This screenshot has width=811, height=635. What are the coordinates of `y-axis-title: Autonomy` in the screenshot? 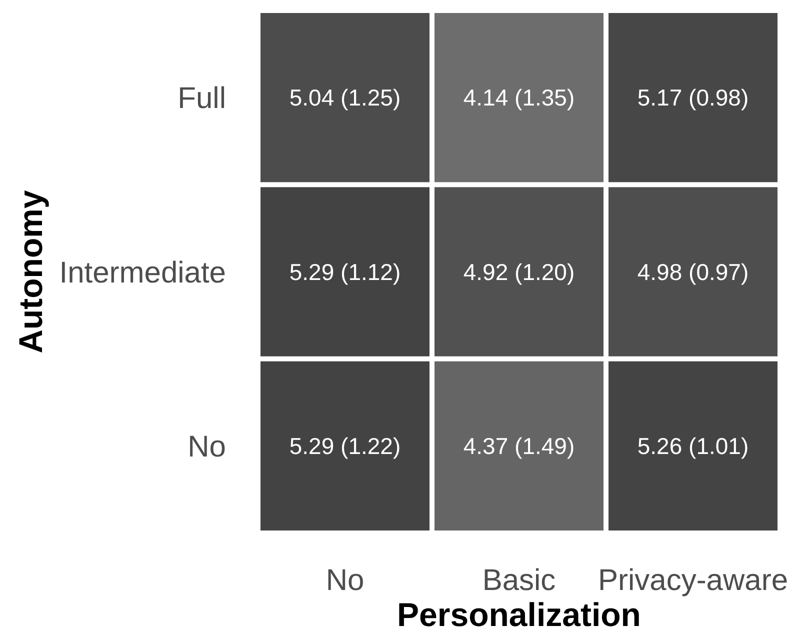 It's located at (30, 272).